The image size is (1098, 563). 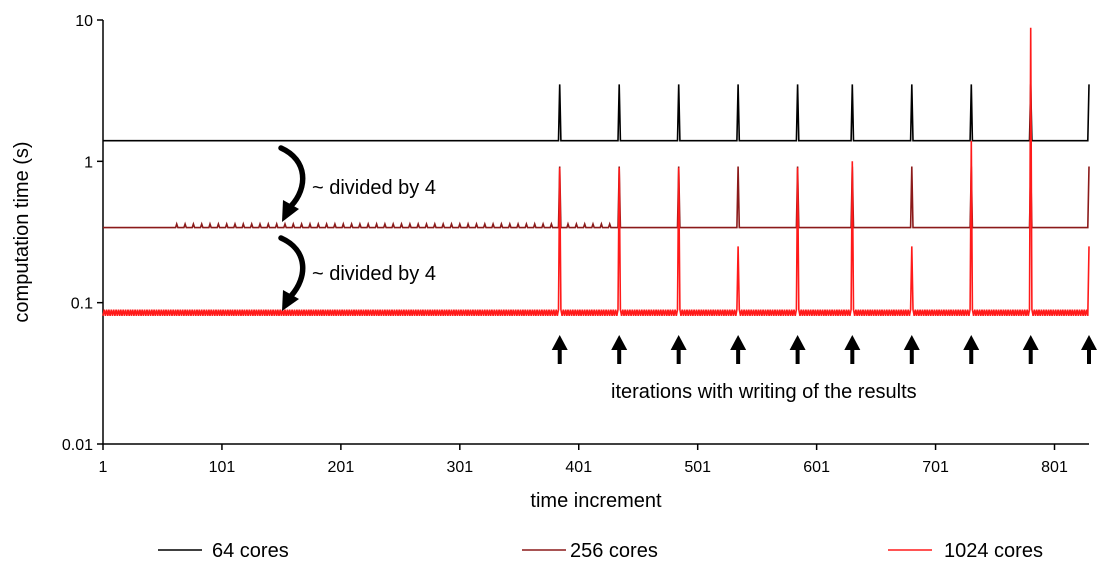 I want to click on y-tick-label: 1, so click(x=88, y=162).